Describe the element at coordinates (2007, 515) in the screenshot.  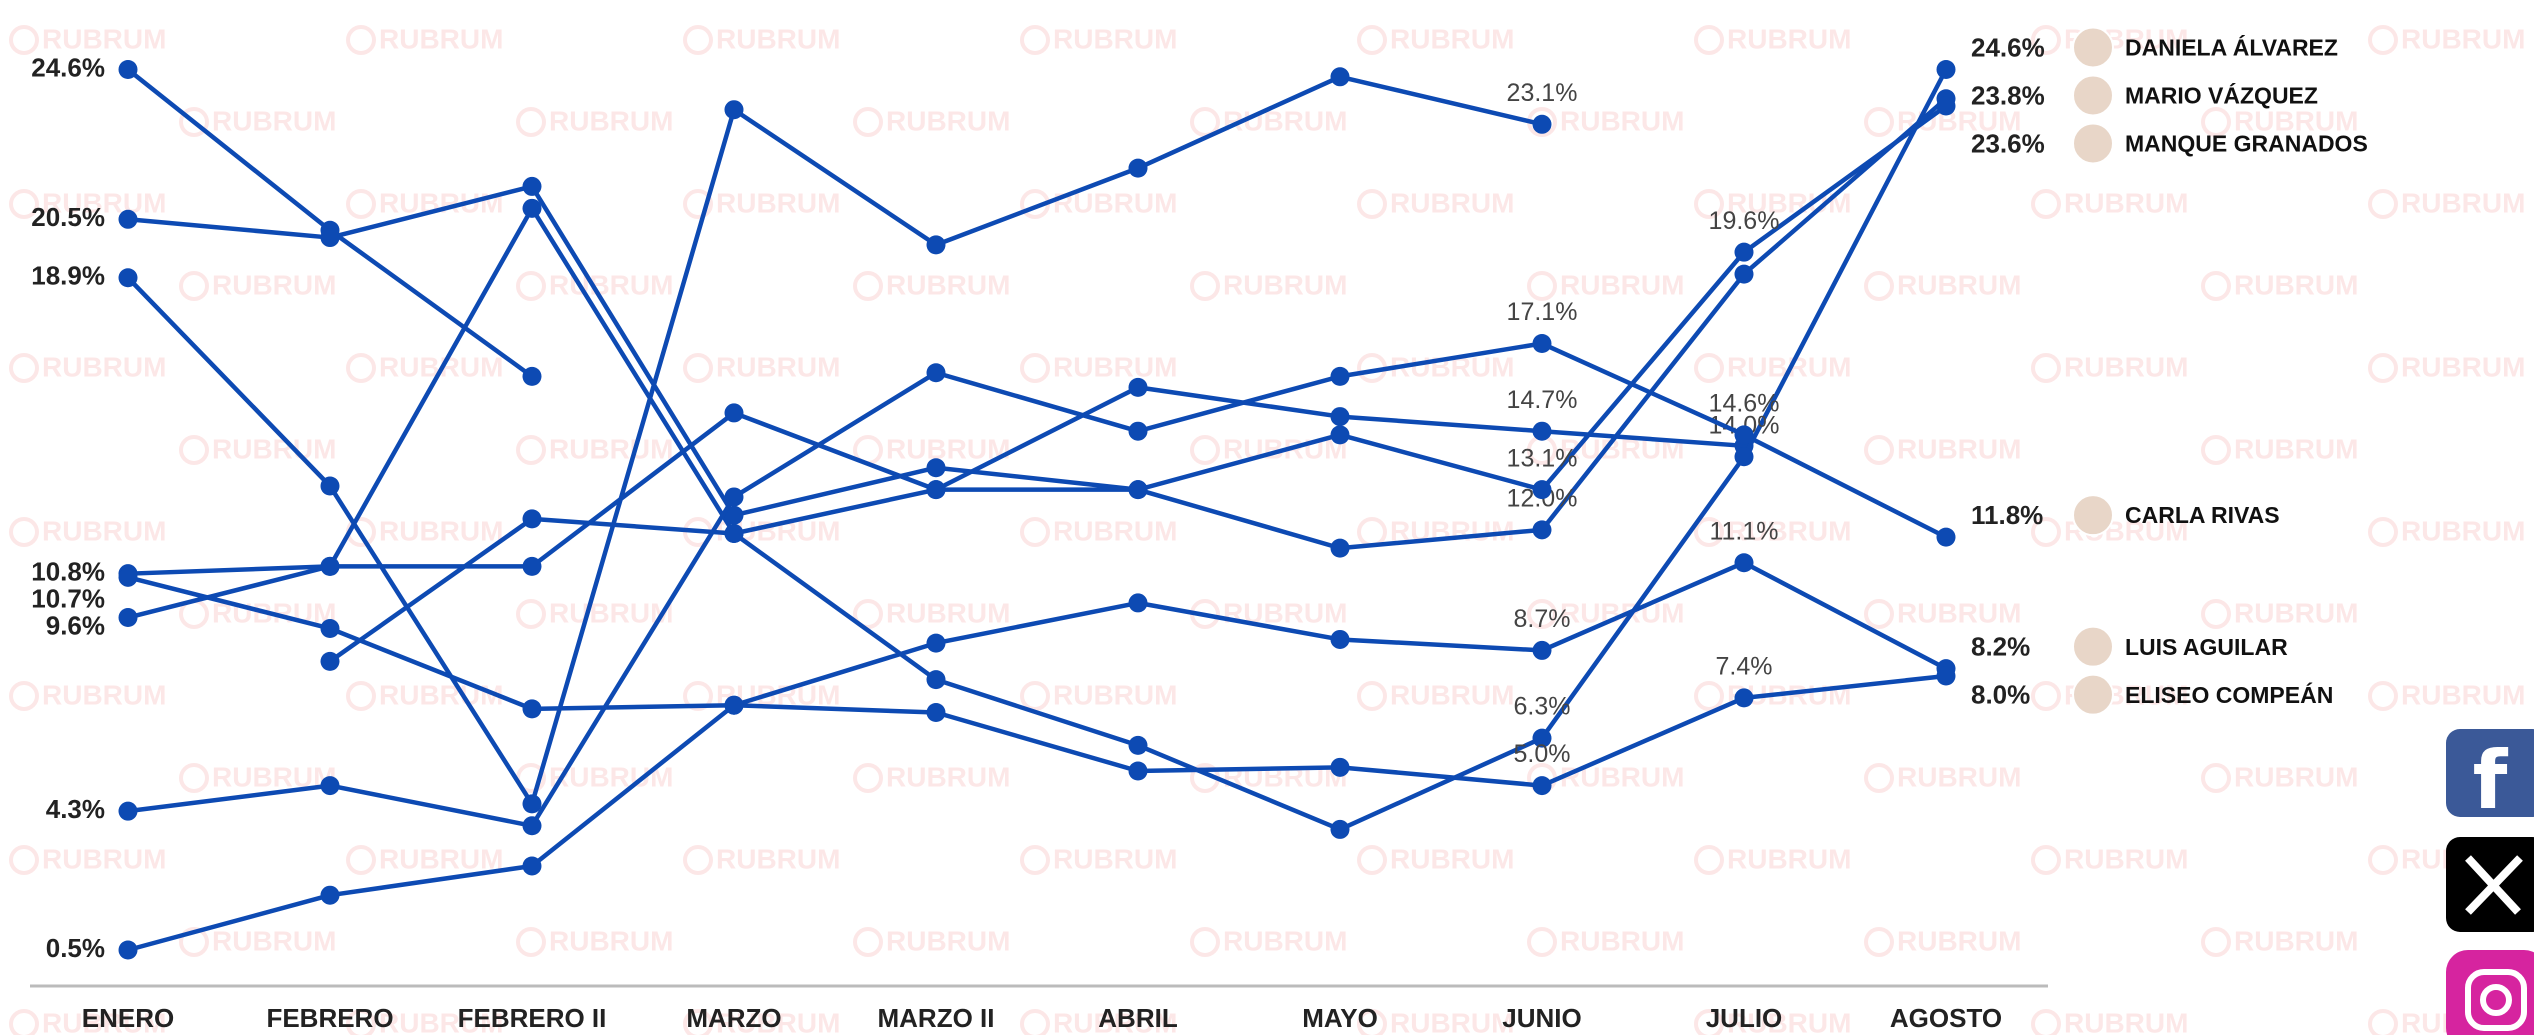
I see `end-label: 11.8%` at that location.